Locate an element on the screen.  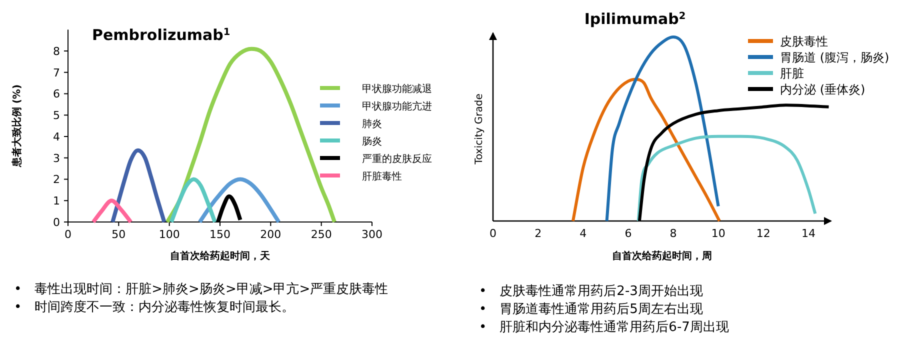
x-tick-label: 100 is located at coordinates (169, 234).